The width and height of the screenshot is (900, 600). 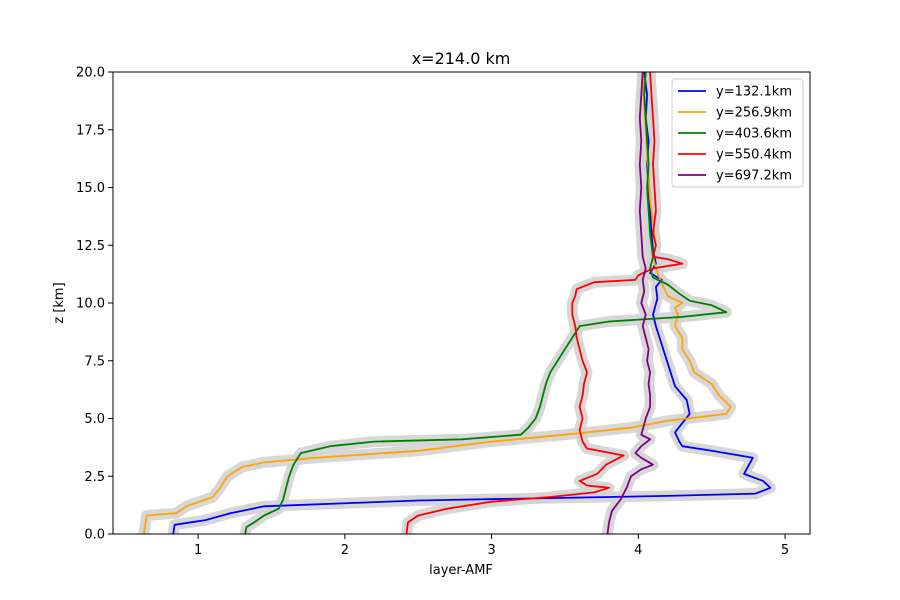 I want to click on y-tick-label: 5.0, so click(x=94, y=419).